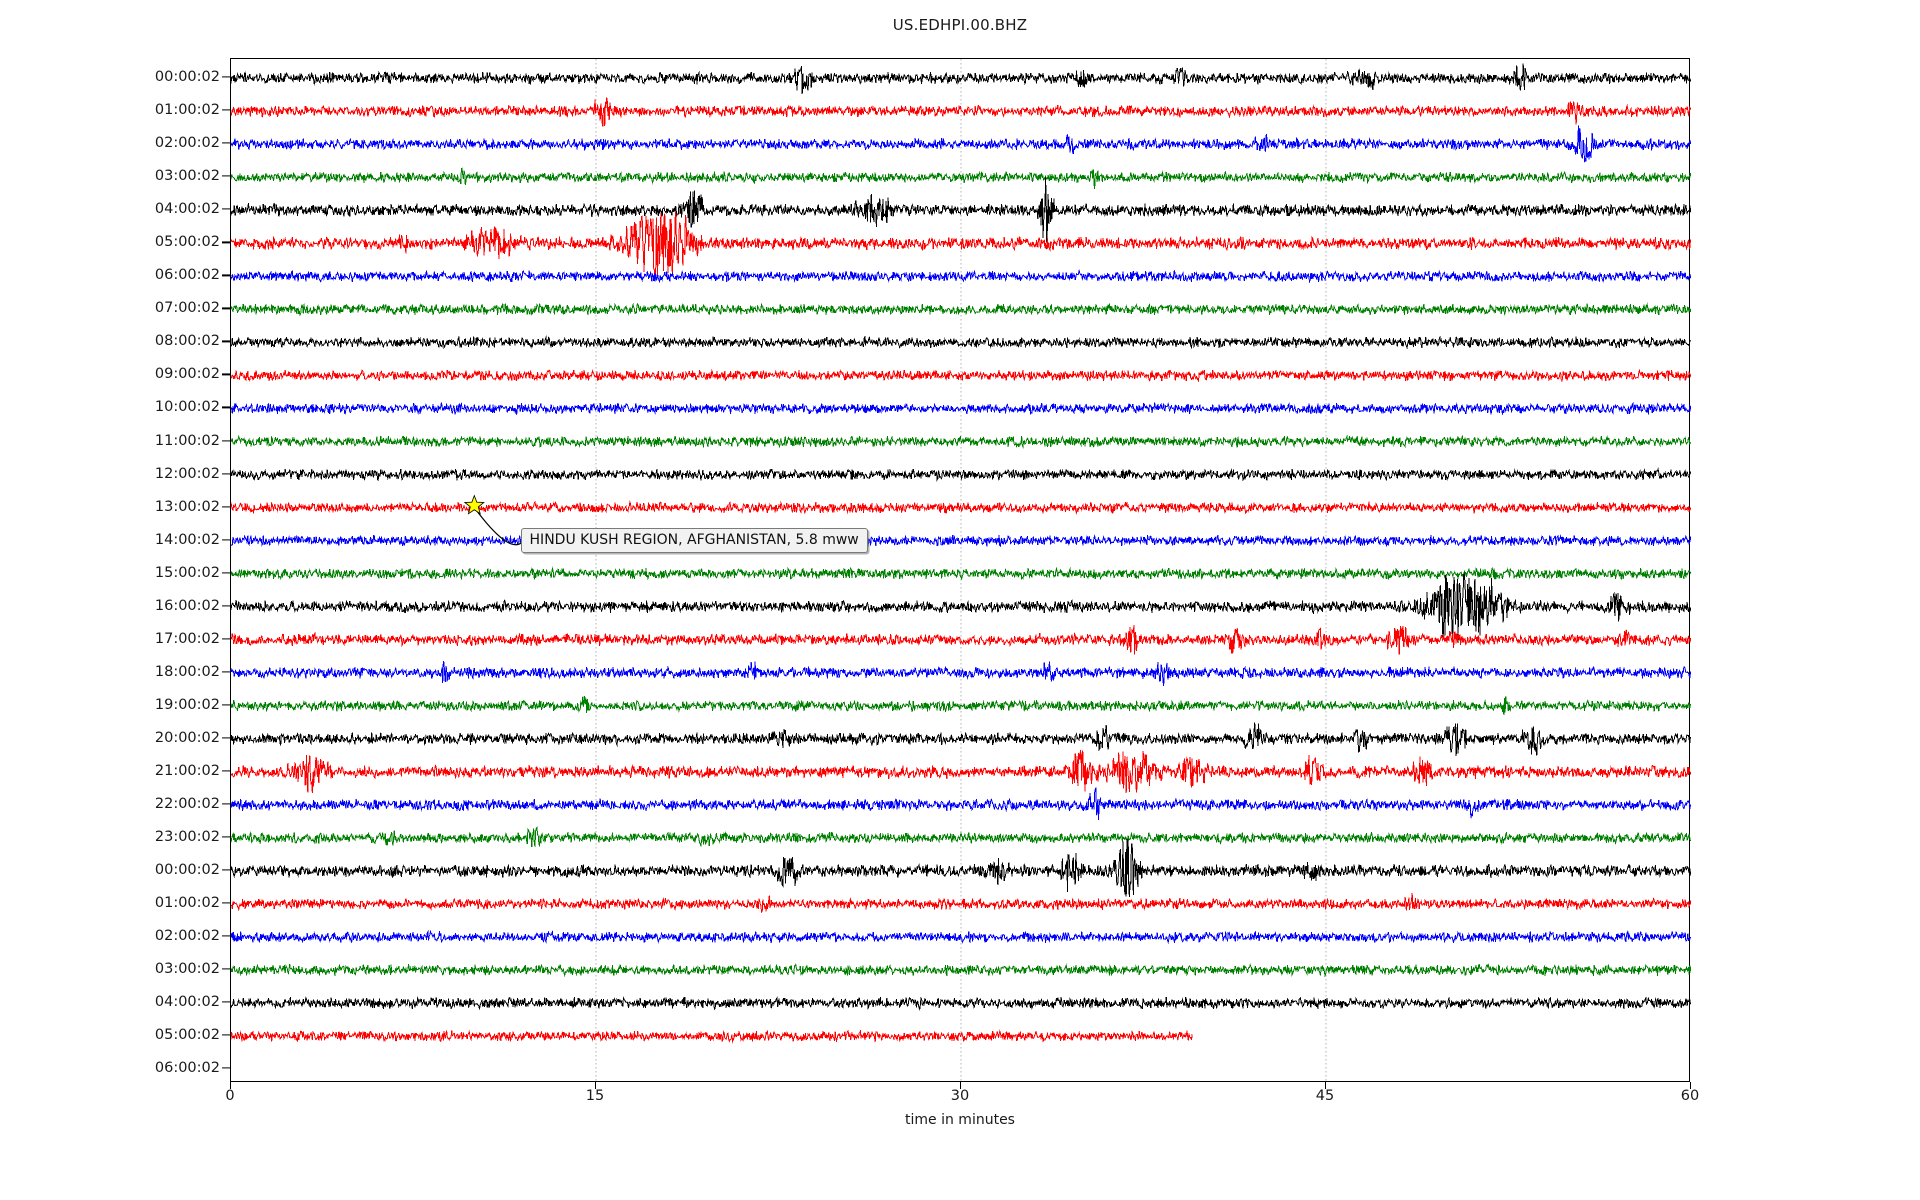  Describe the element at coordinates (187, 572) in the screenshot. I see `y-axis-tick-label: 15:00:02` at that location.